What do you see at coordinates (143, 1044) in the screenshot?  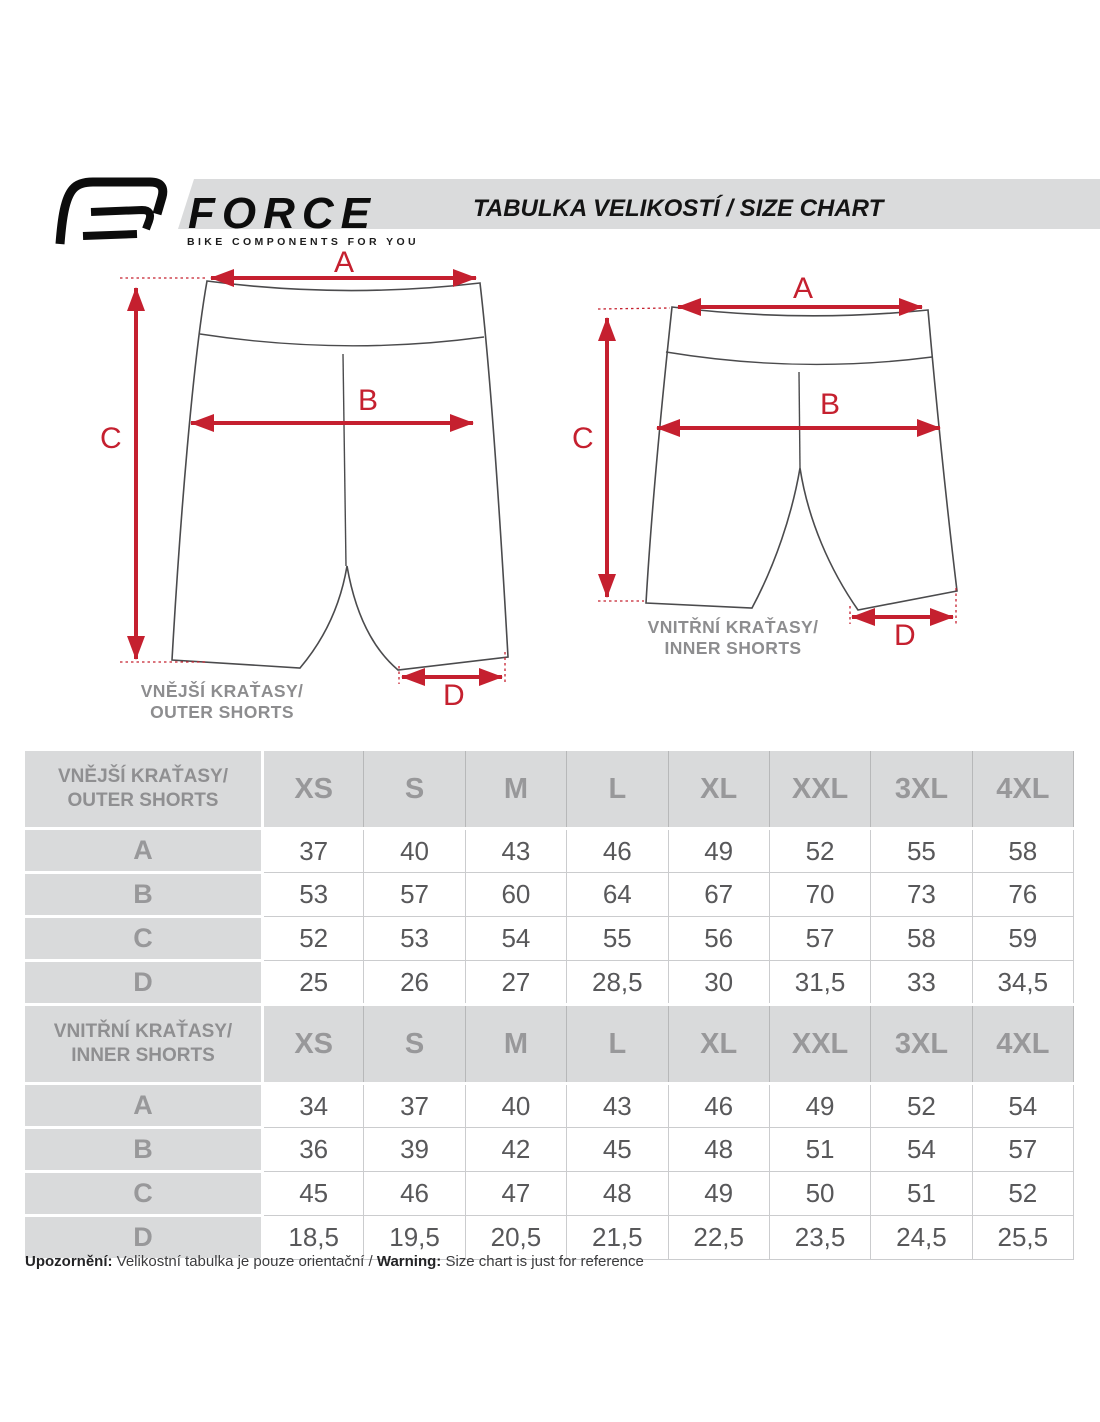 I see `section-label-cell: VNITŘNÍ KRAŤASY/INNER SHORTS` at bounding box center [143, 1044].